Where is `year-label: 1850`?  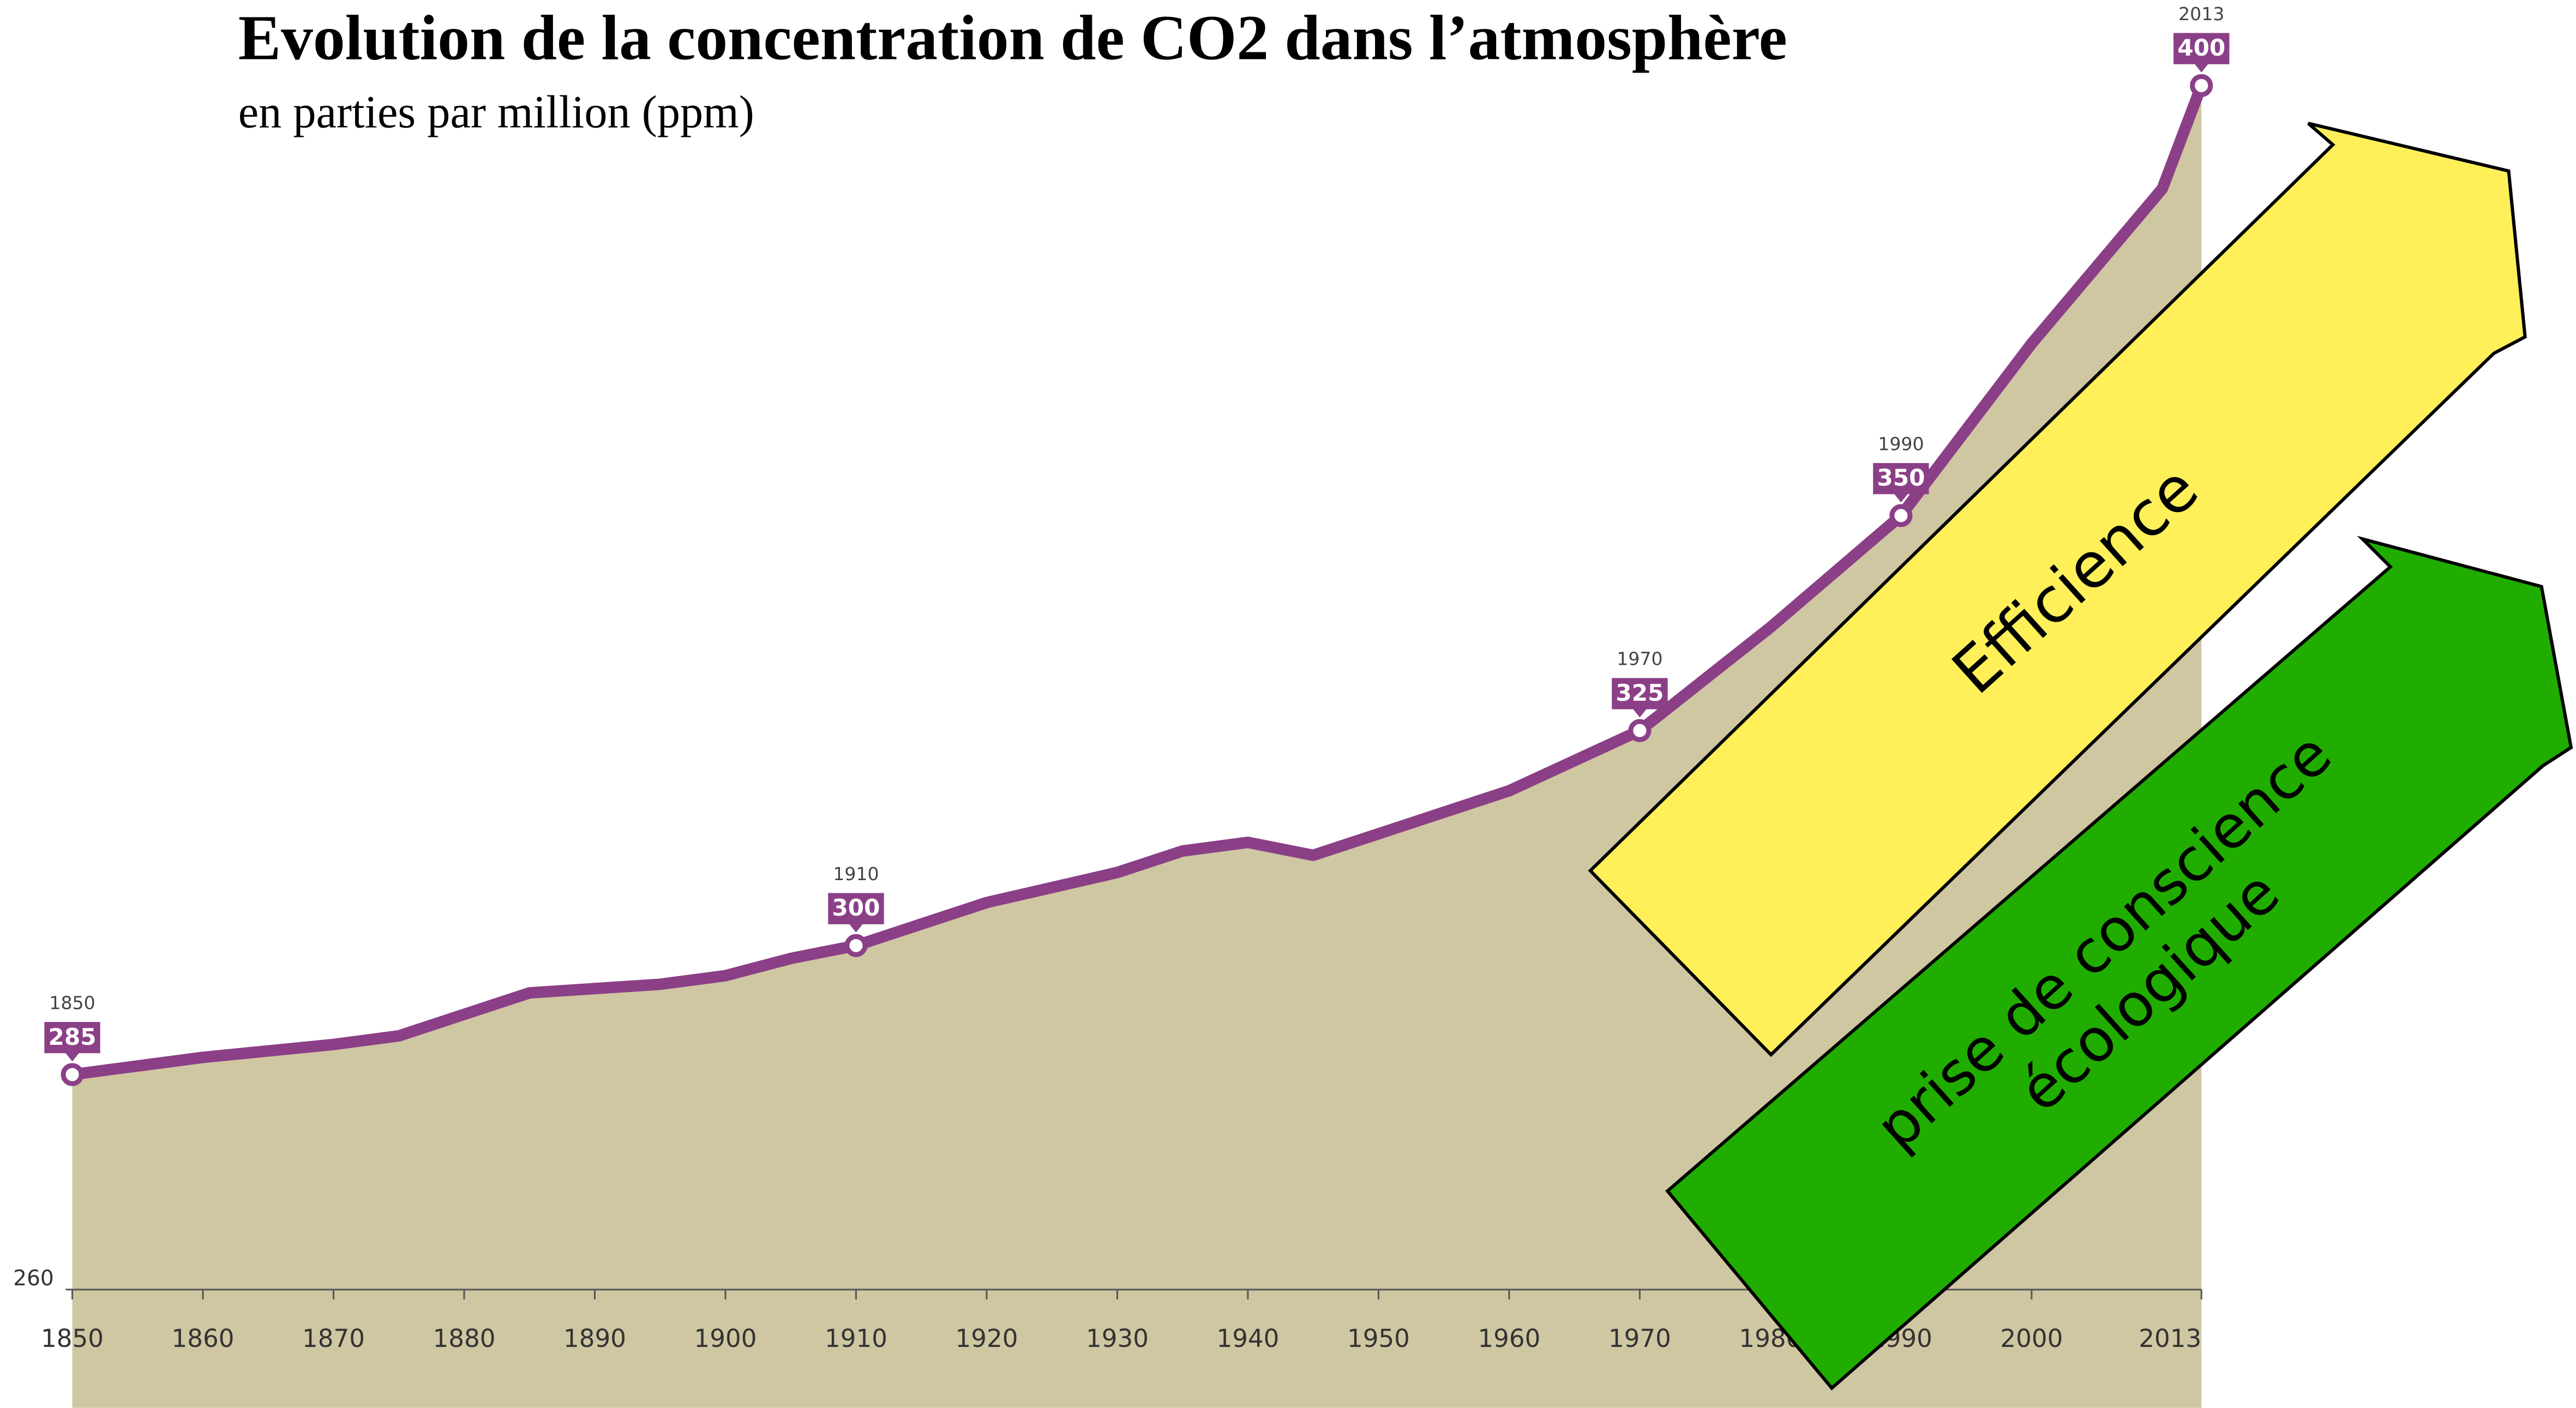
year-label: 1850 is located at coordinates (72, 1003).